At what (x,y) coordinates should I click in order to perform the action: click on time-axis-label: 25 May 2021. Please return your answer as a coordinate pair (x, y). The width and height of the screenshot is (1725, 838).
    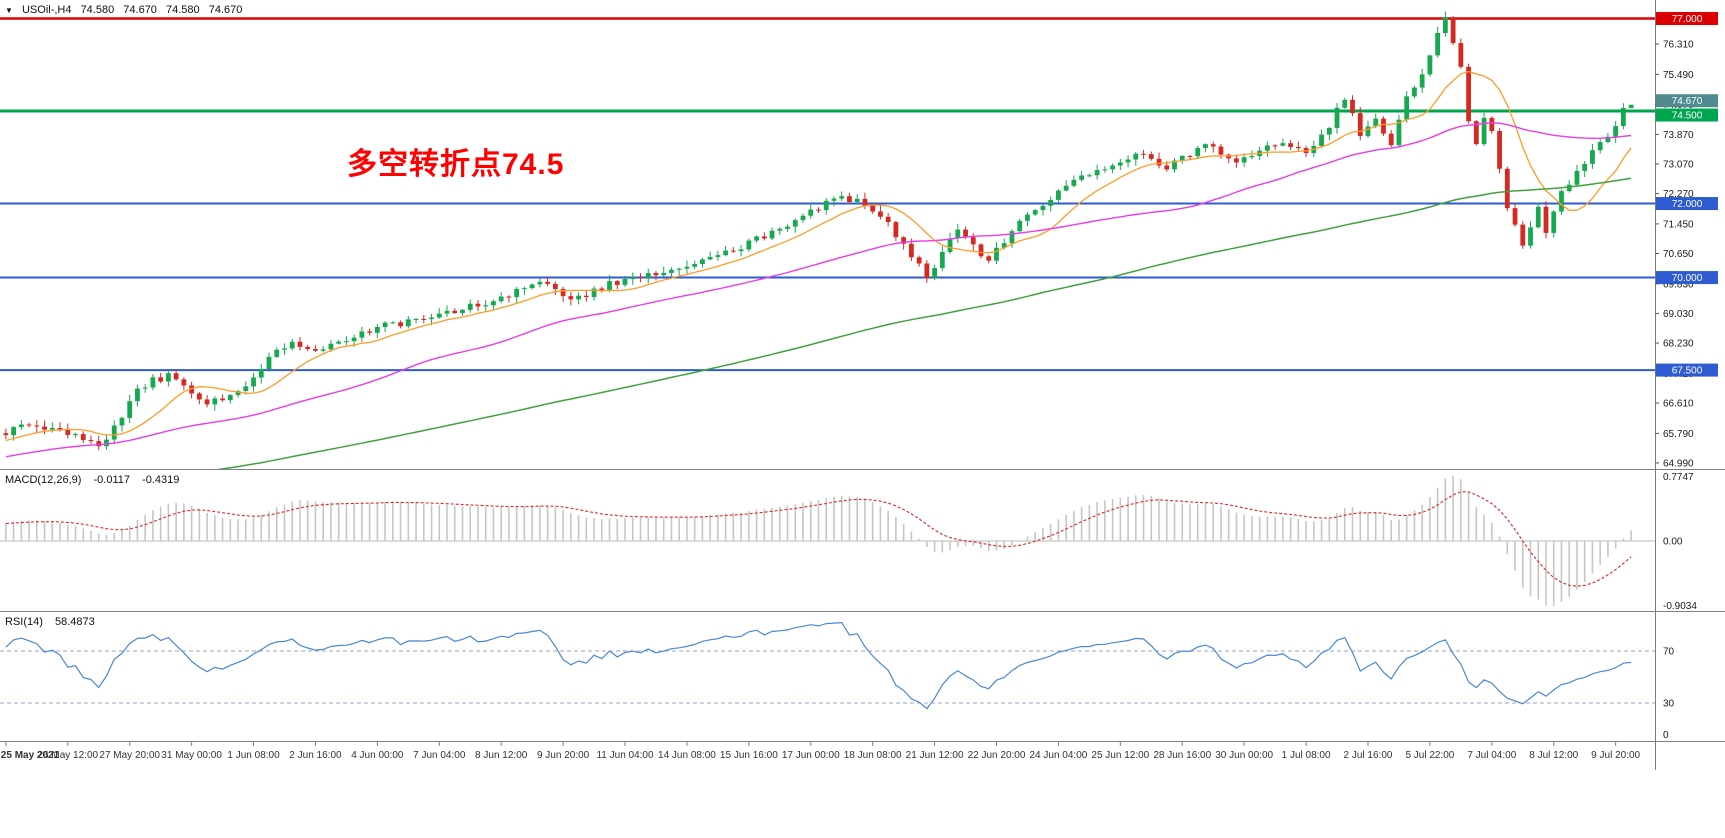
    Looking at the image, I should click on (30, 755).